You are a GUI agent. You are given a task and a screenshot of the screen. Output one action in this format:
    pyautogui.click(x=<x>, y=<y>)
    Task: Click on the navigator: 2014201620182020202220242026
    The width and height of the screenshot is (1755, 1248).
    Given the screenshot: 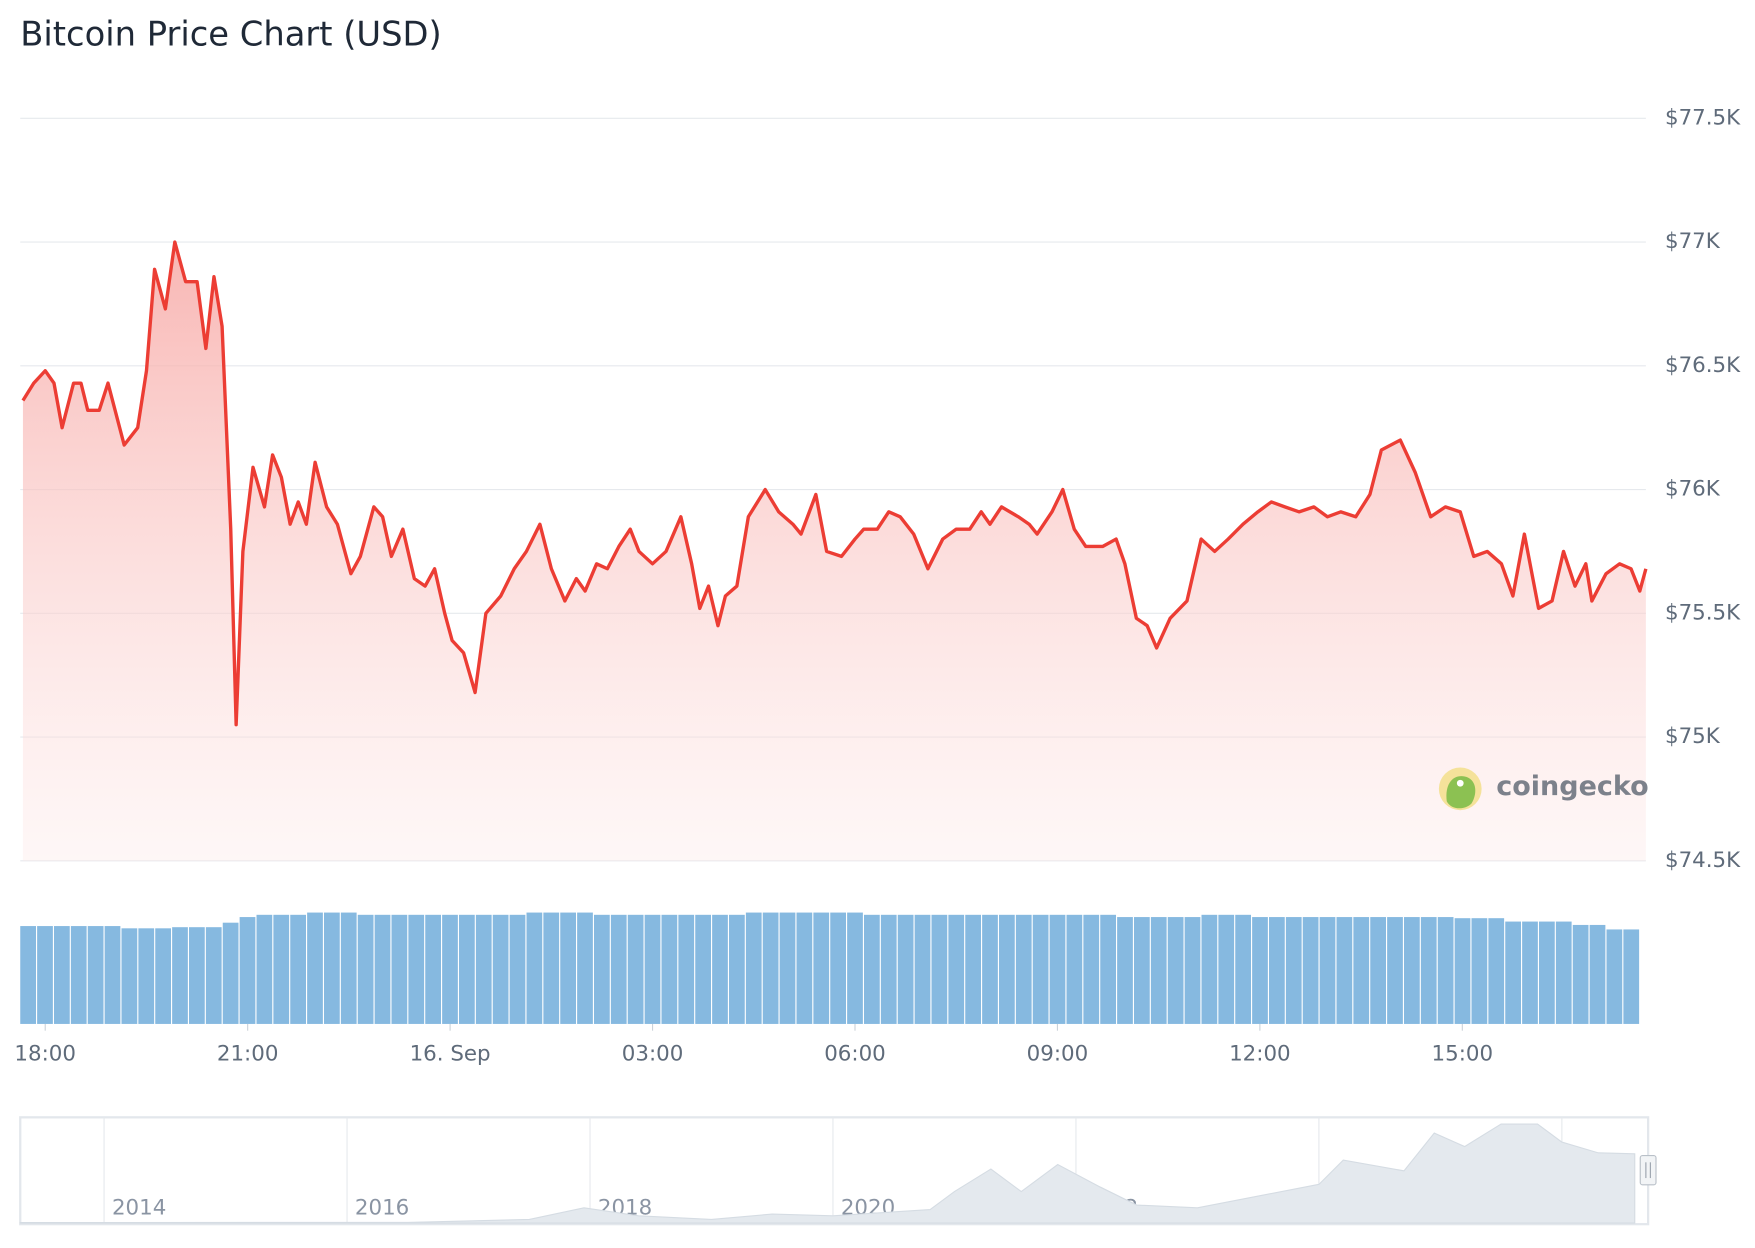 What is the action you would take?
    pyautogui.click(x=834, y=1171)
    